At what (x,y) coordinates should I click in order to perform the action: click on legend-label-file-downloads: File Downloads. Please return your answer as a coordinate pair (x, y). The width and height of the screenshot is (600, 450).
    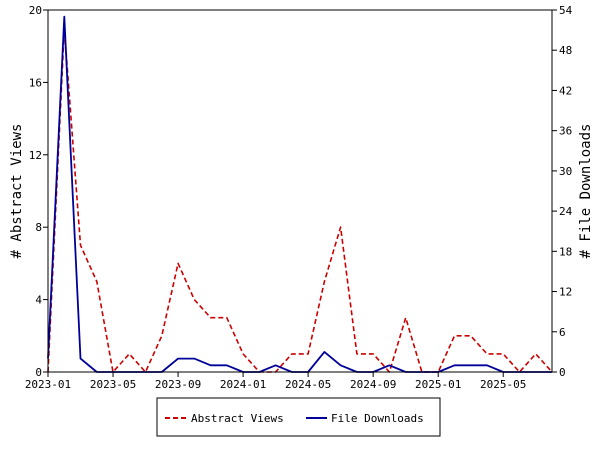
    Looking at the image, I should click on (377, 418).